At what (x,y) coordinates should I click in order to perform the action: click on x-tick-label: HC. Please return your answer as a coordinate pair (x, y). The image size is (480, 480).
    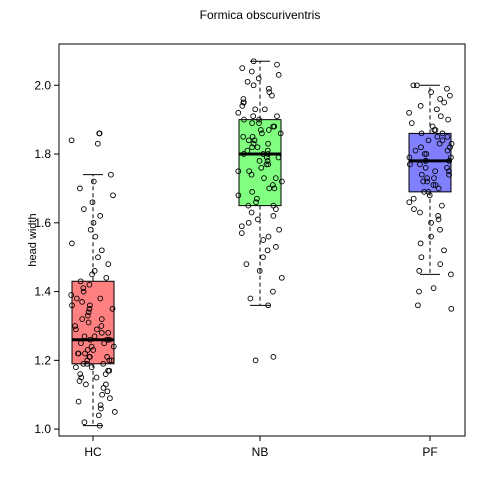
    Looking at the image, I should click on (93, 452).